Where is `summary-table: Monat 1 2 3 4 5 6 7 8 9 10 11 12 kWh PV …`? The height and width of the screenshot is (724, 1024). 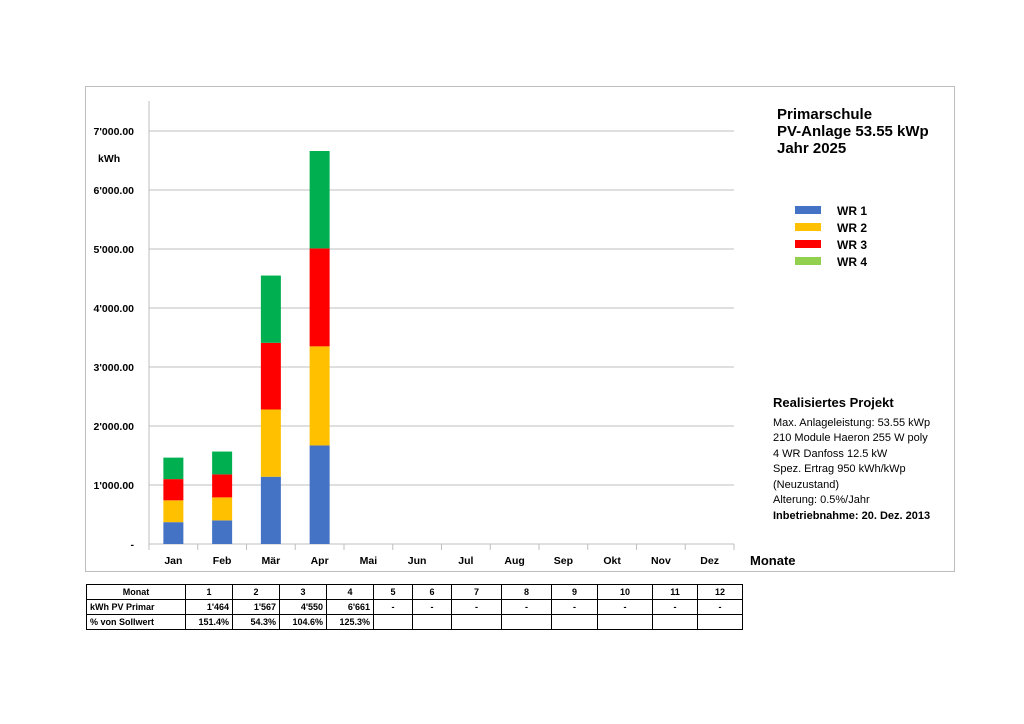 summary-table: Monat 1 2 3 4 5 6 7 8 9 10 11 12 kWh PV … is located at coordinates (414, 607).